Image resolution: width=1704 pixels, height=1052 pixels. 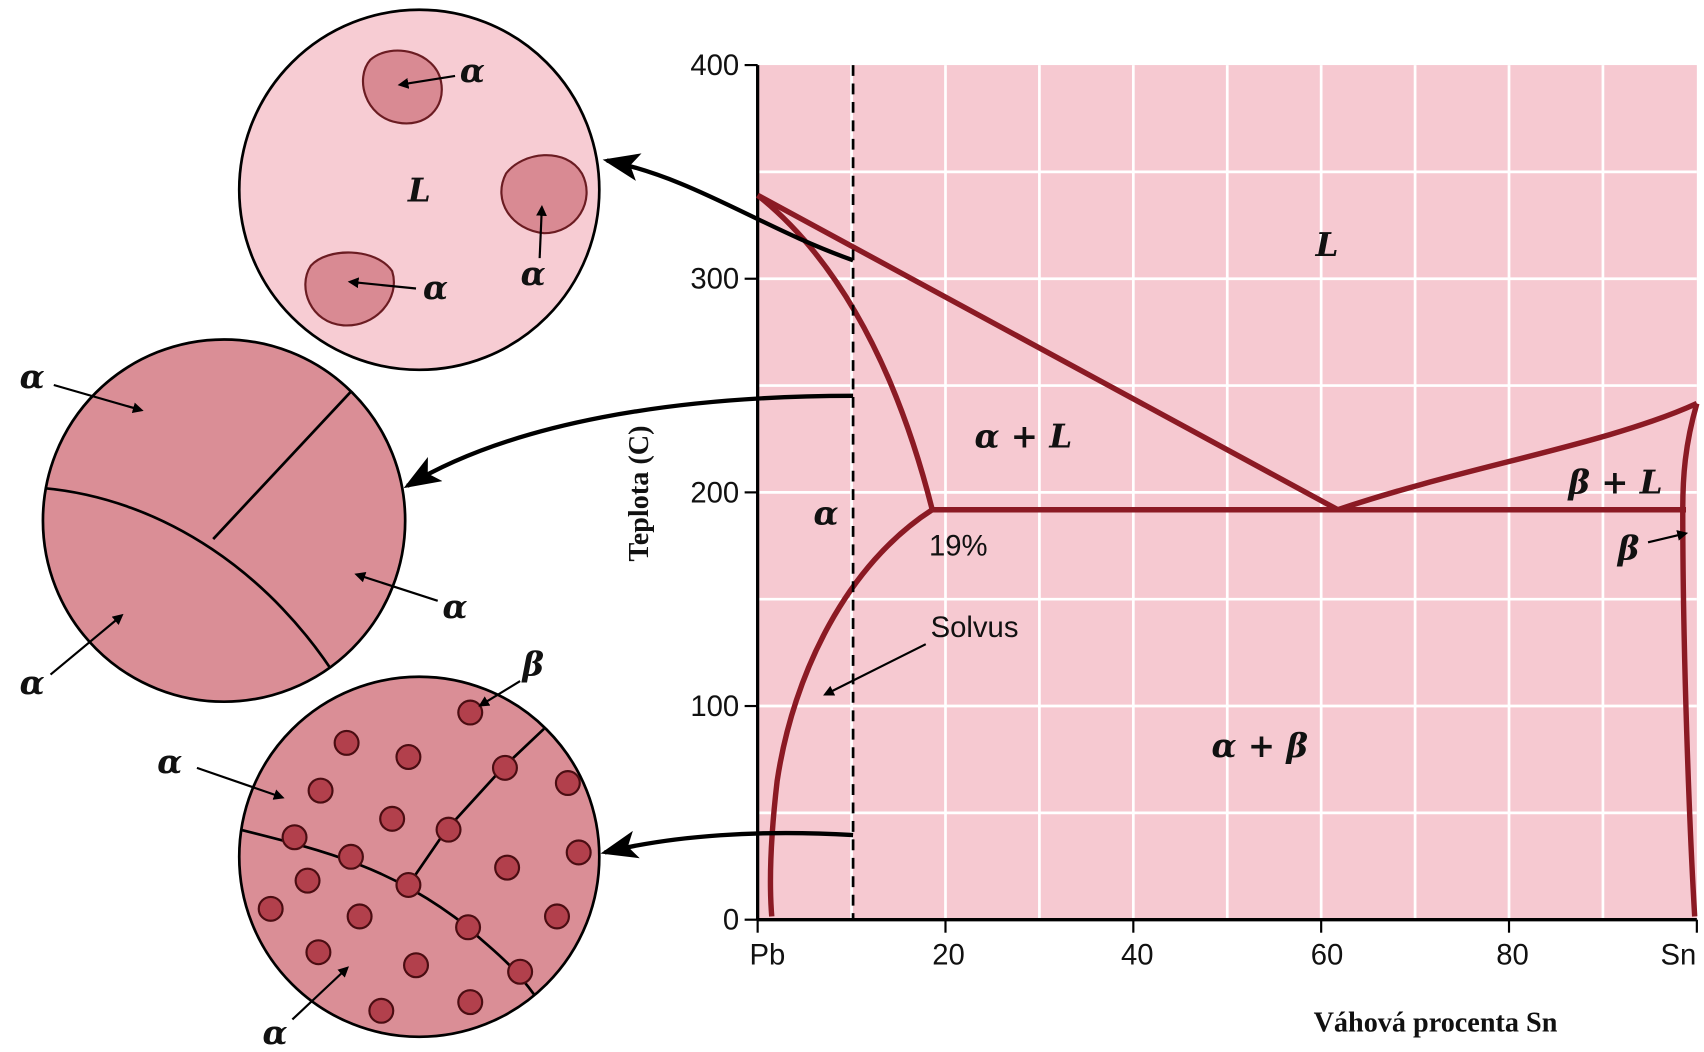 I want to click on solvus, so click(x=850, y=712).